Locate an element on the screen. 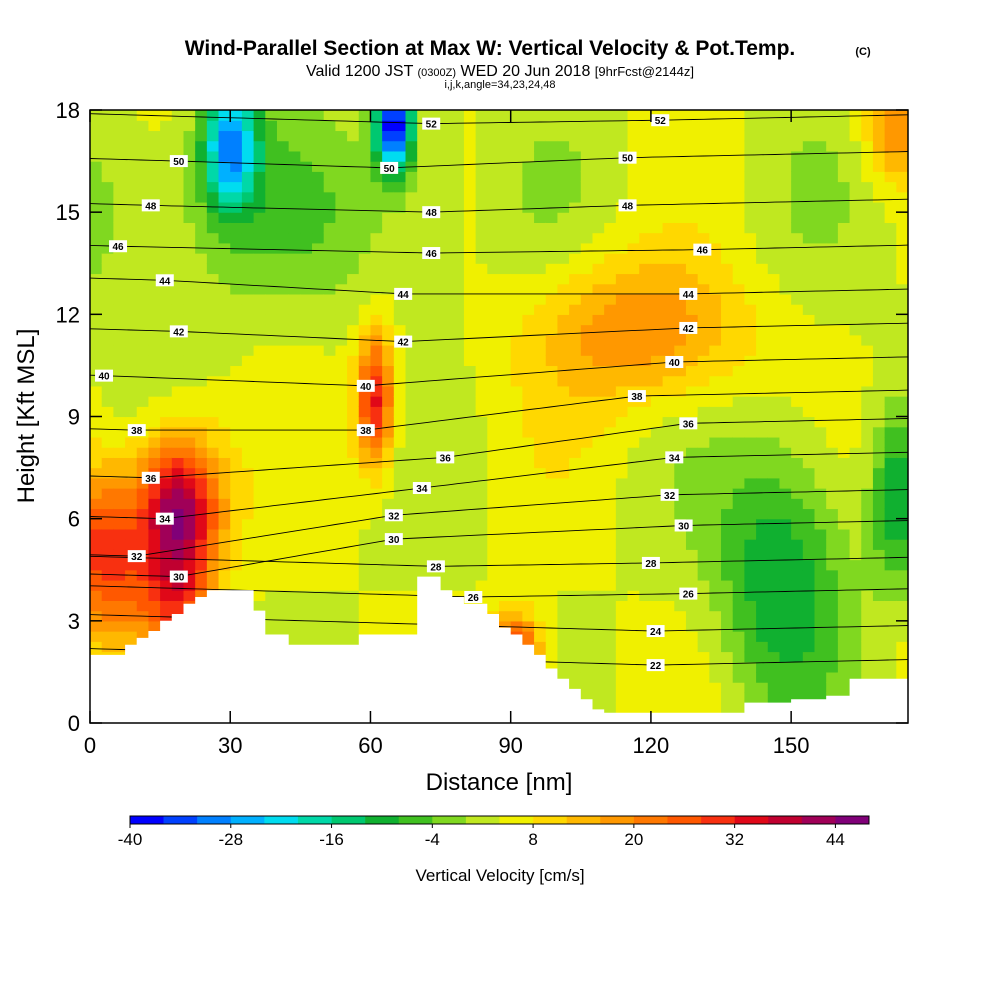 This screenshot has width=1000, height=1000. contour-label: 28 is located at coordinates (435, 566).